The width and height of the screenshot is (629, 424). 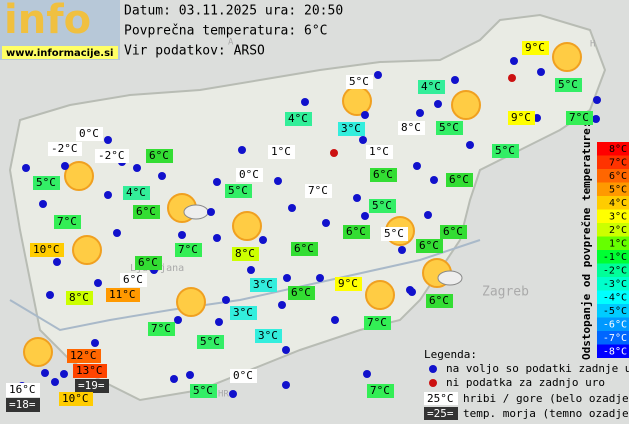 What do you see at coordinates (411, 127) in the screenshot?
I see `station-label: 8°C` at bounding box center [411, 127].